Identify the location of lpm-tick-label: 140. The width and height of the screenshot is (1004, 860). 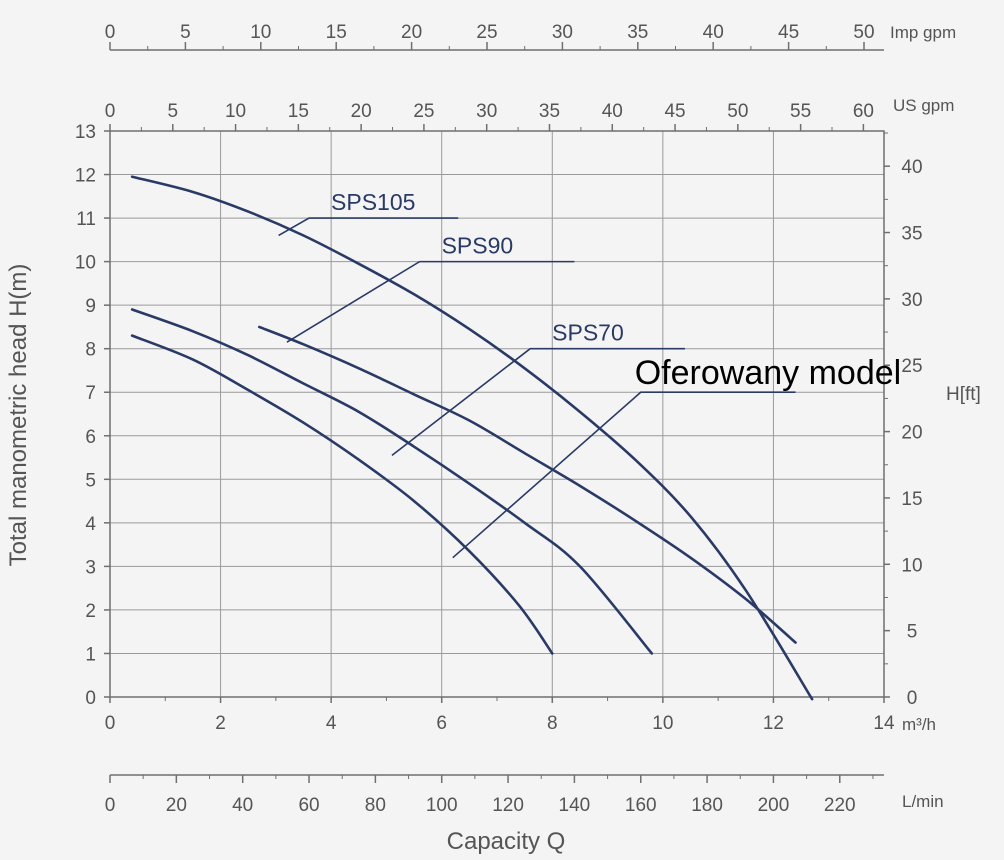
(575, 805).